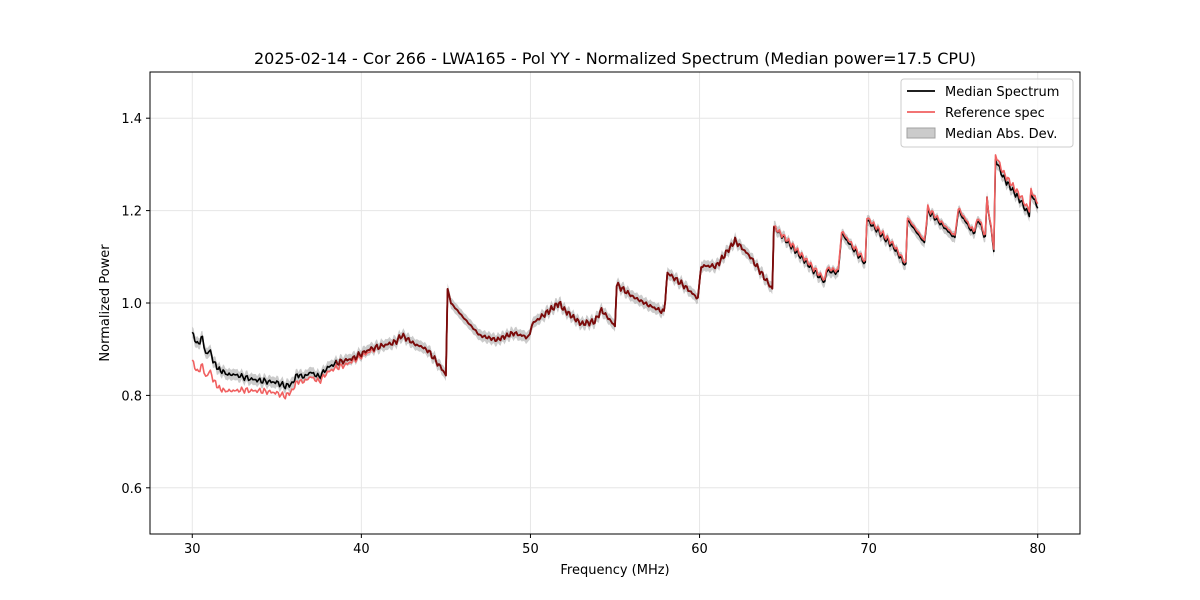 This screenshot has height=600, width=1200. Describe the element at coordinates (868, 549) in the screenshot. I see `x-tick-label: 70` at that location.